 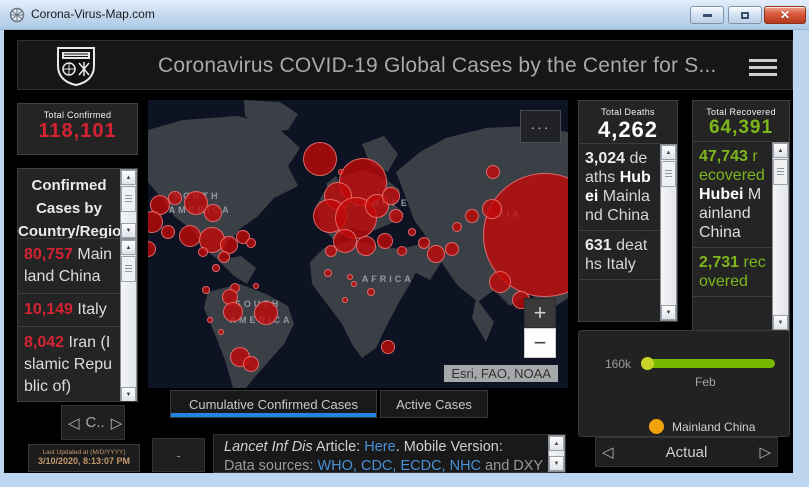 I want to click on tab-active-cases: Active Cases, so click(x=434, y=404).